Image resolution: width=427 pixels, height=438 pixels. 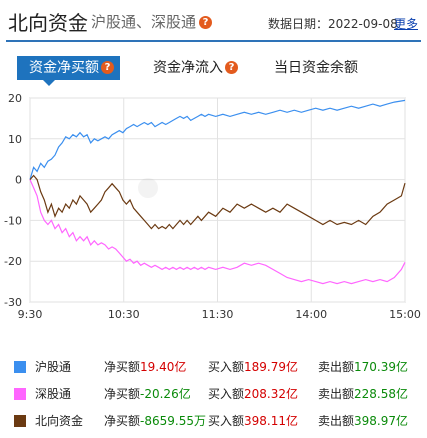 I want to click on watermark-logo-icon, so click(x=148, y=188).